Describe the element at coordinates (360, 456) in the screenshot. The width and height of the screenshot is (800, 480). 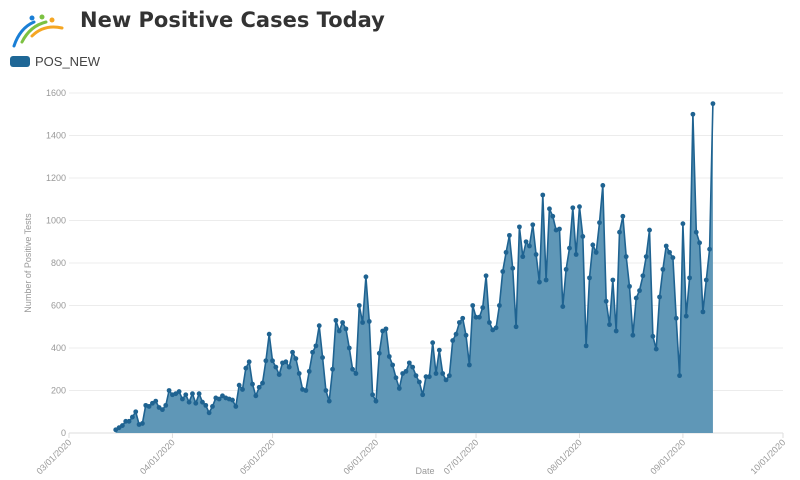
I see `x-tick-label: 06/01/2020` at that location.